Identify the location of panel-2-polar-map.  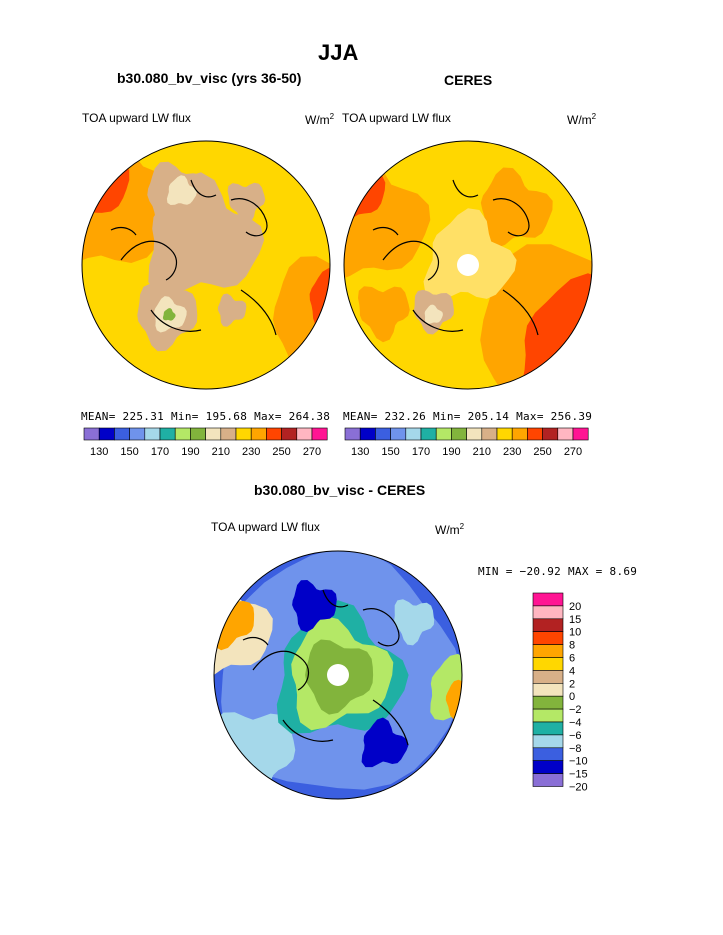
(468, 265).